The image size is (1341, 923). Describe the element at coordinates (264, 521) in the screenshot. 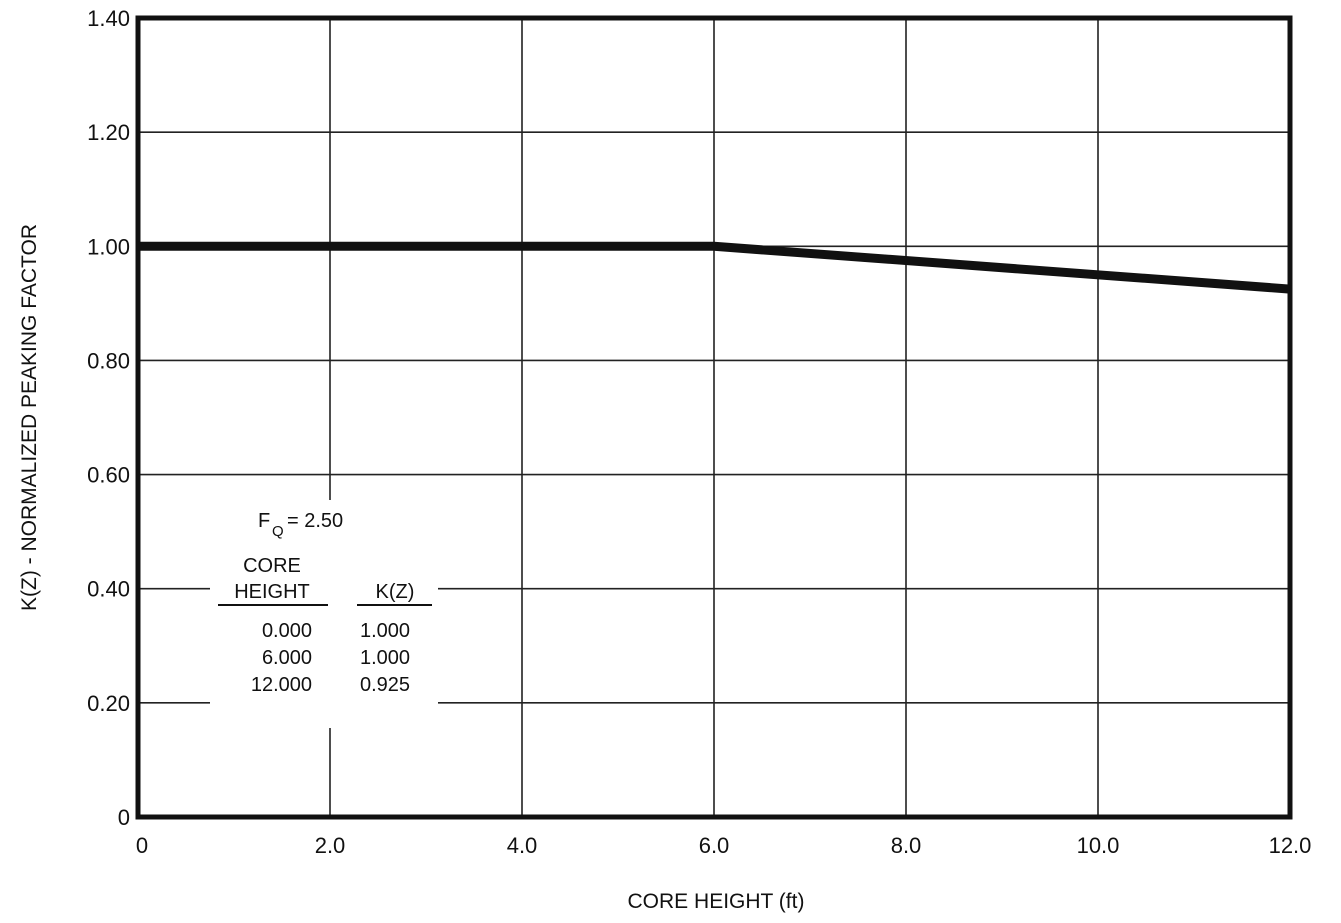

I see `fq-label: F` at that location.